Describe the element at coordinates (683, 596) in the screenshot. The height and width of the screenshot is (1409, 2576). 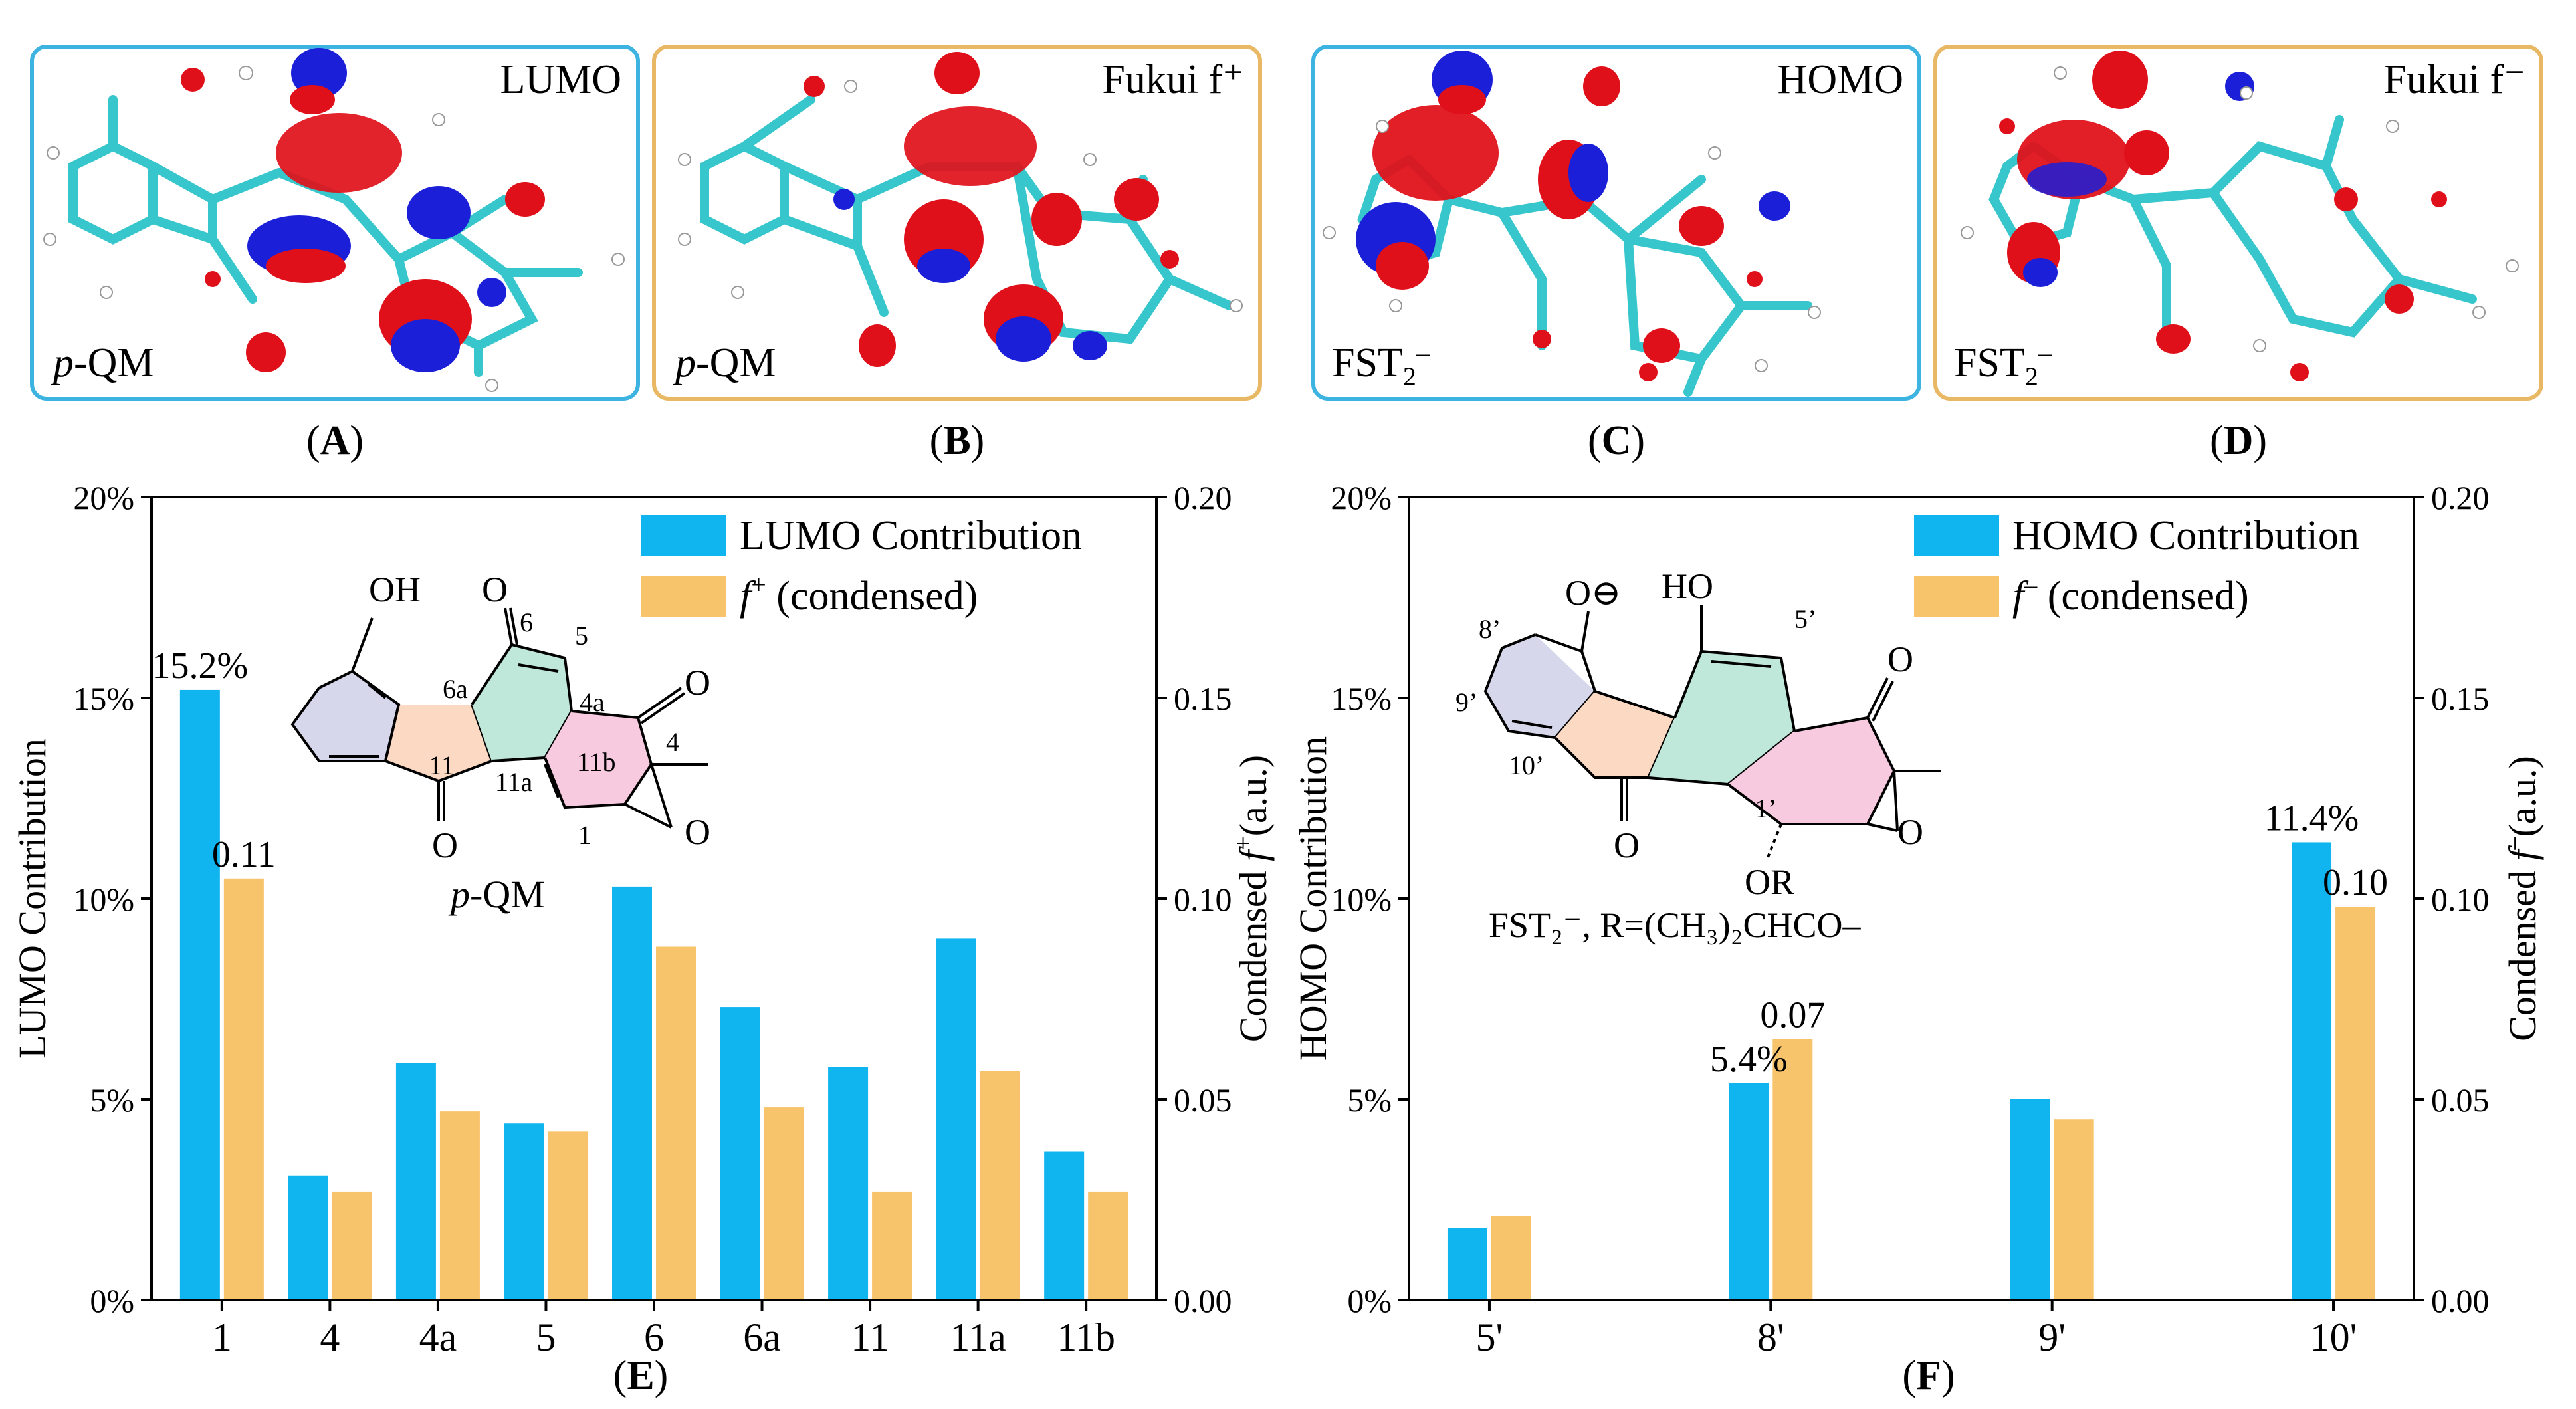
I see `legend-e-fplus-swatch` at that location.